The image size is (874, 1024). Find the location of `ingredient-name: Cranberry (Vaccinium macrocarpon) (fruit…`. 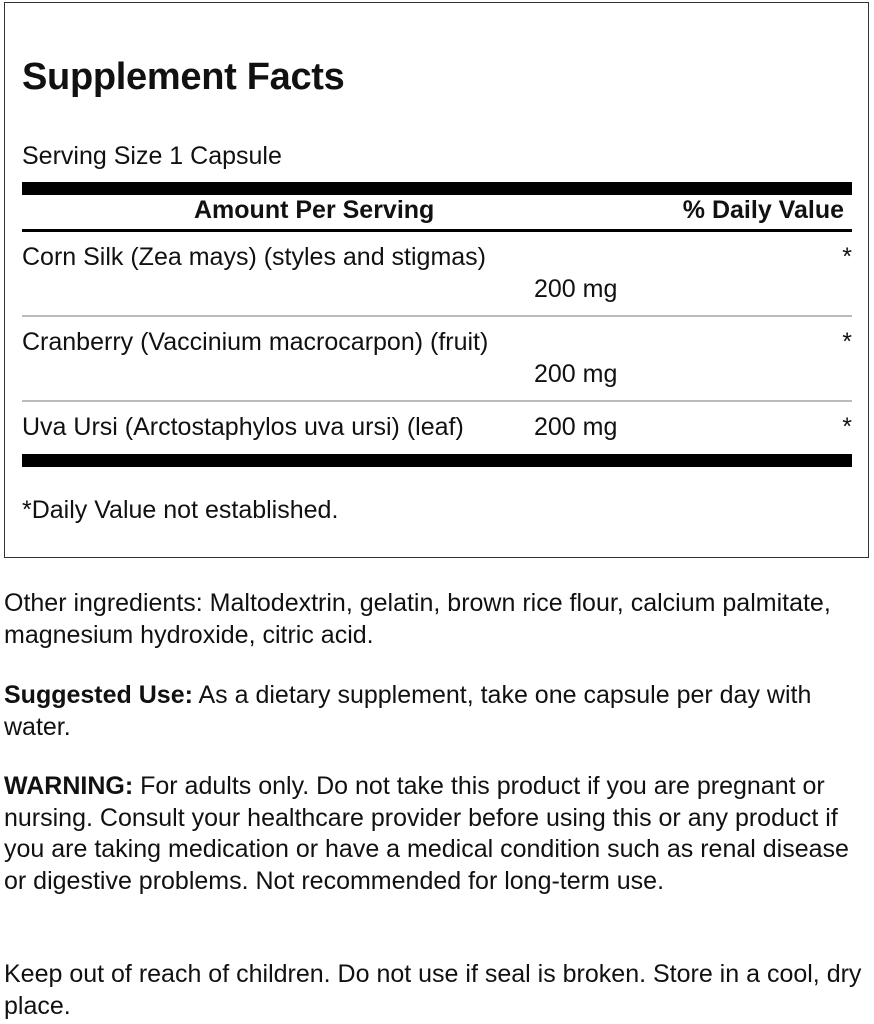

ingredient-name: Cranberry (Vaccinium macrocarpon) (fruit… is located at coordinates (255, 342).